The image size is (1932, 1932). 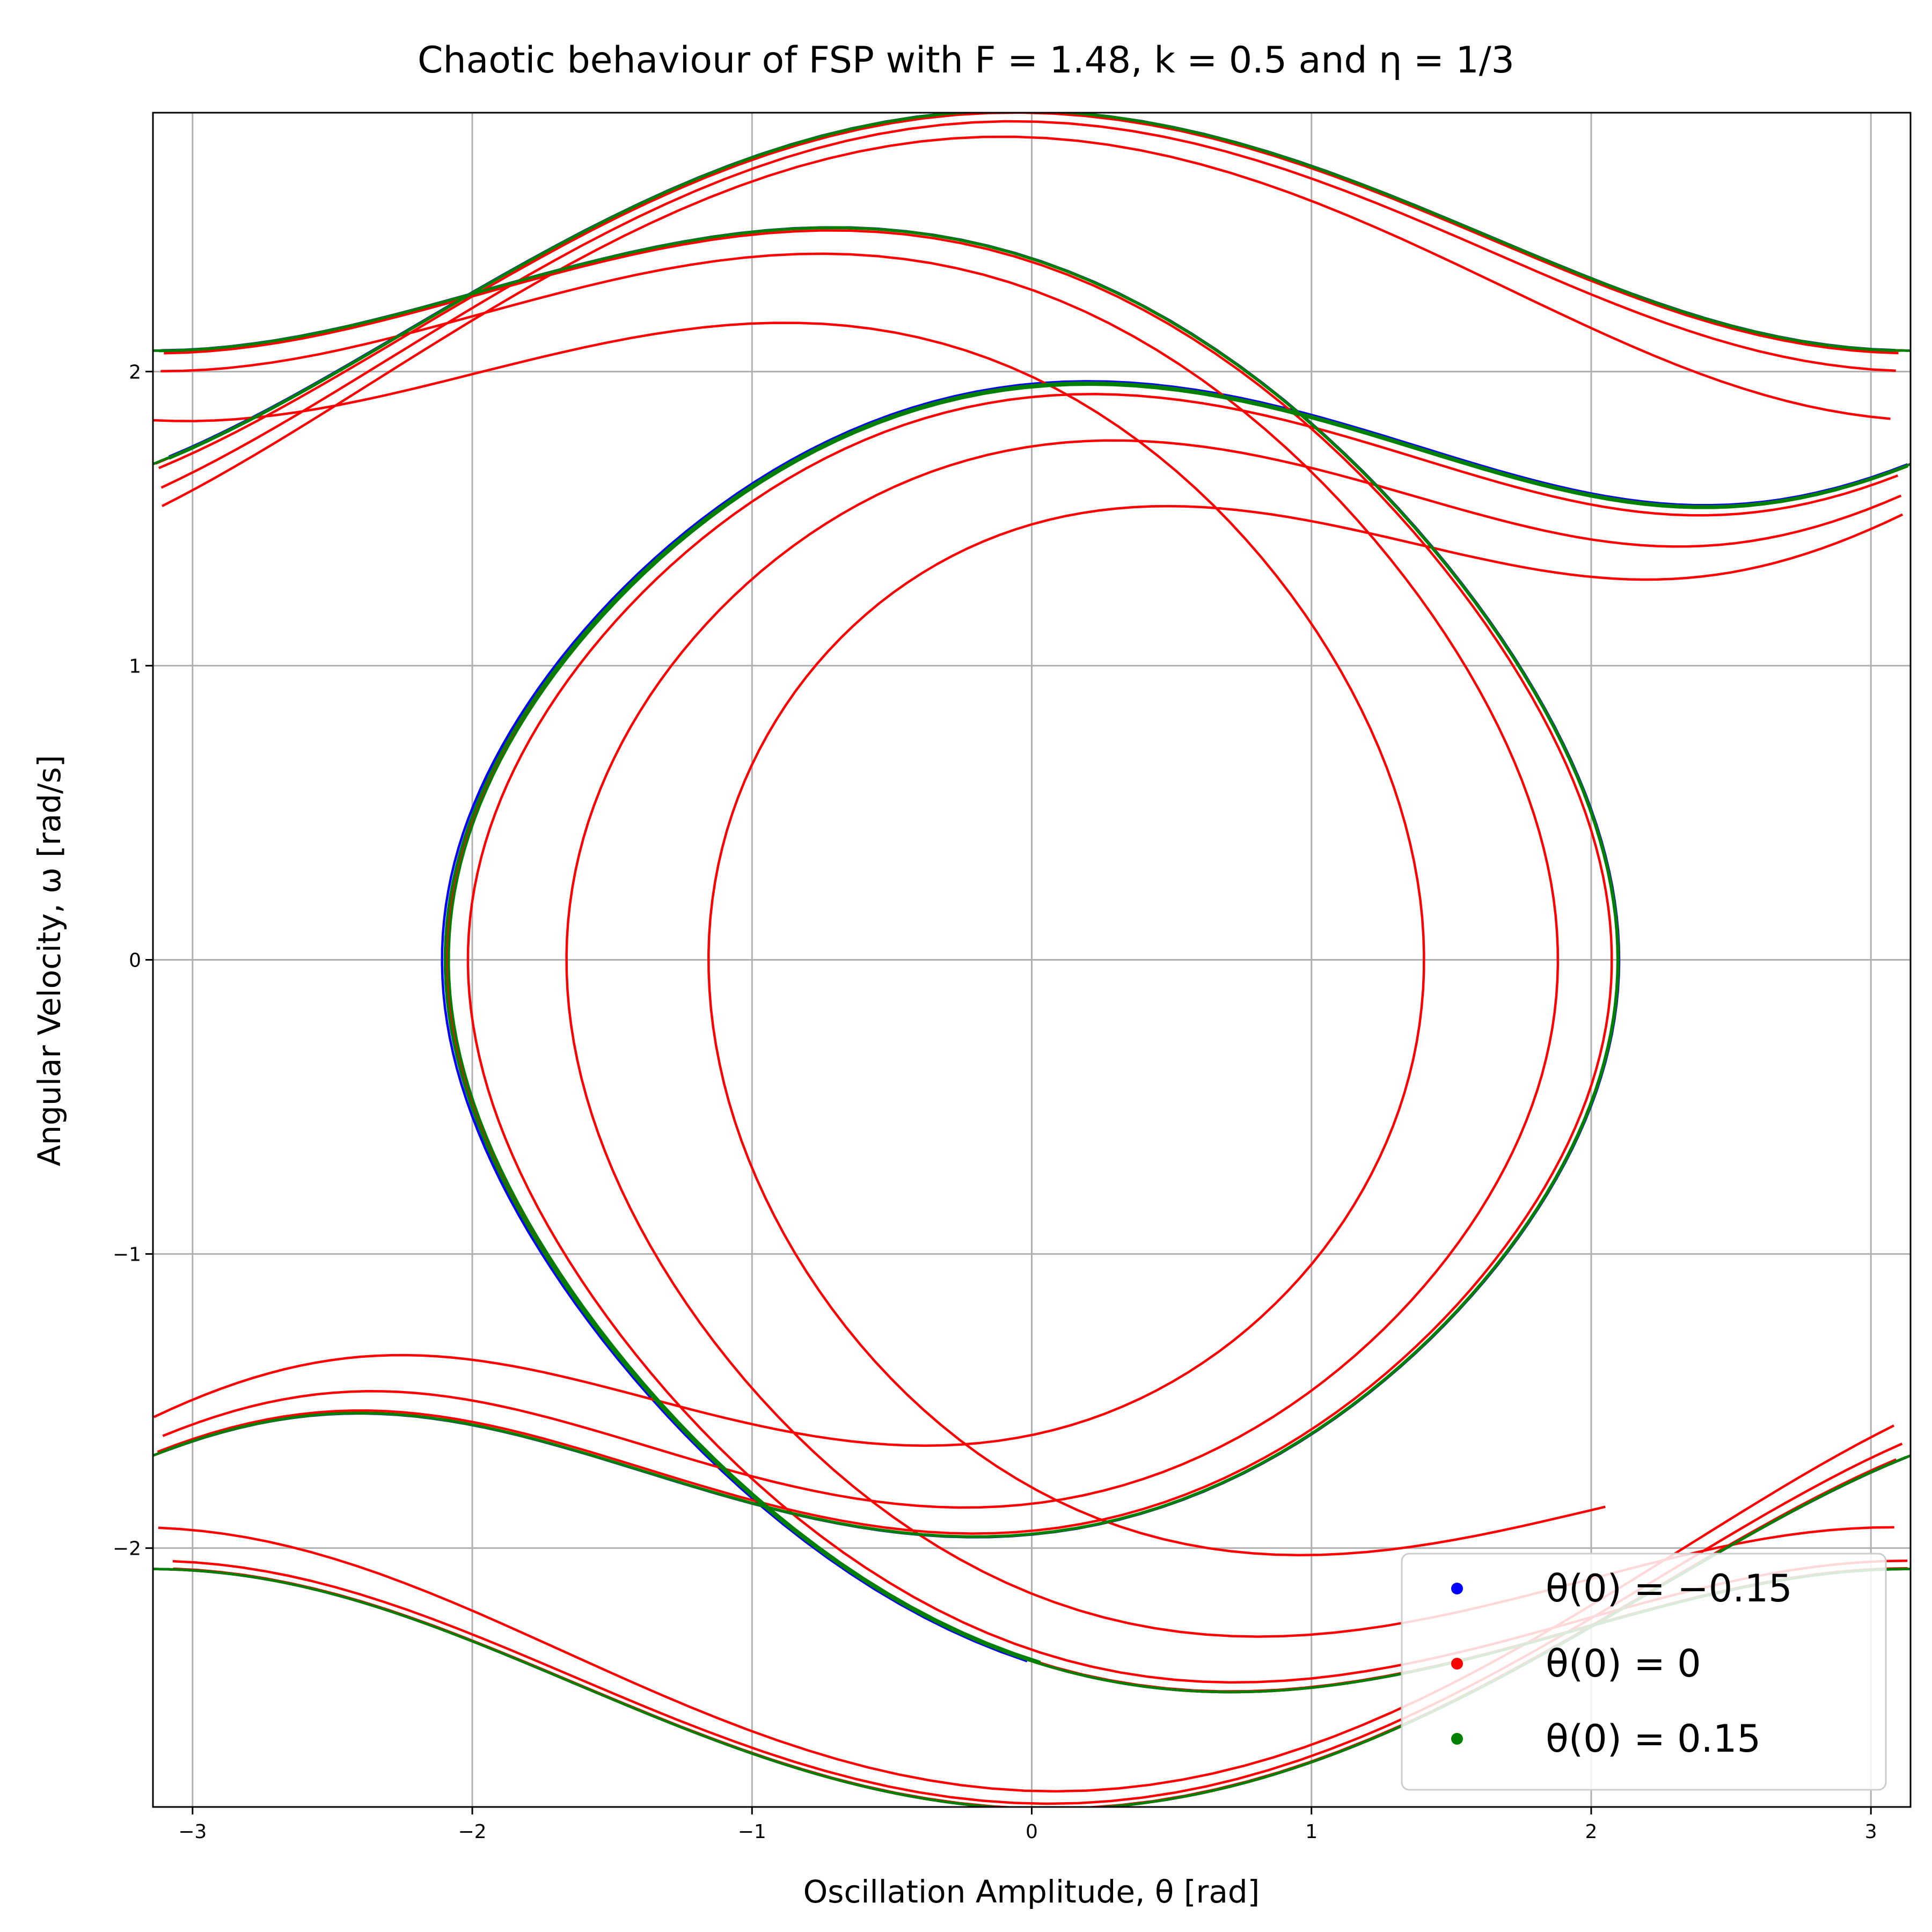 What do you see at coordinates (752, 1832) in the screenshot?
I see `x-tick-label: −1` at bounding box center [752, 1832].